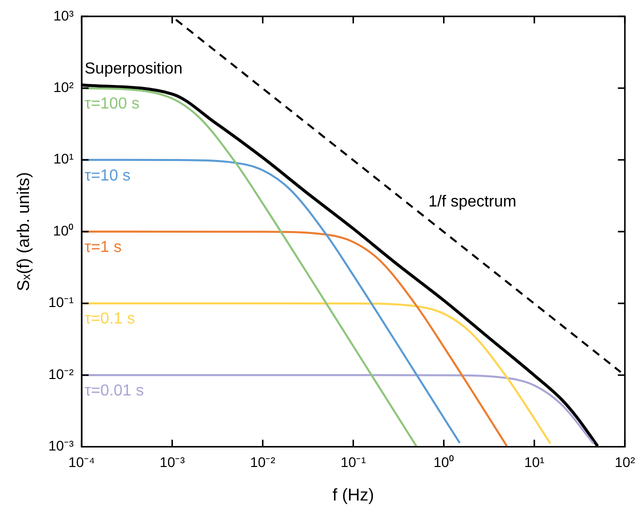  I want to click on x-tick-label: 10⁻¹, so click(353, 462).